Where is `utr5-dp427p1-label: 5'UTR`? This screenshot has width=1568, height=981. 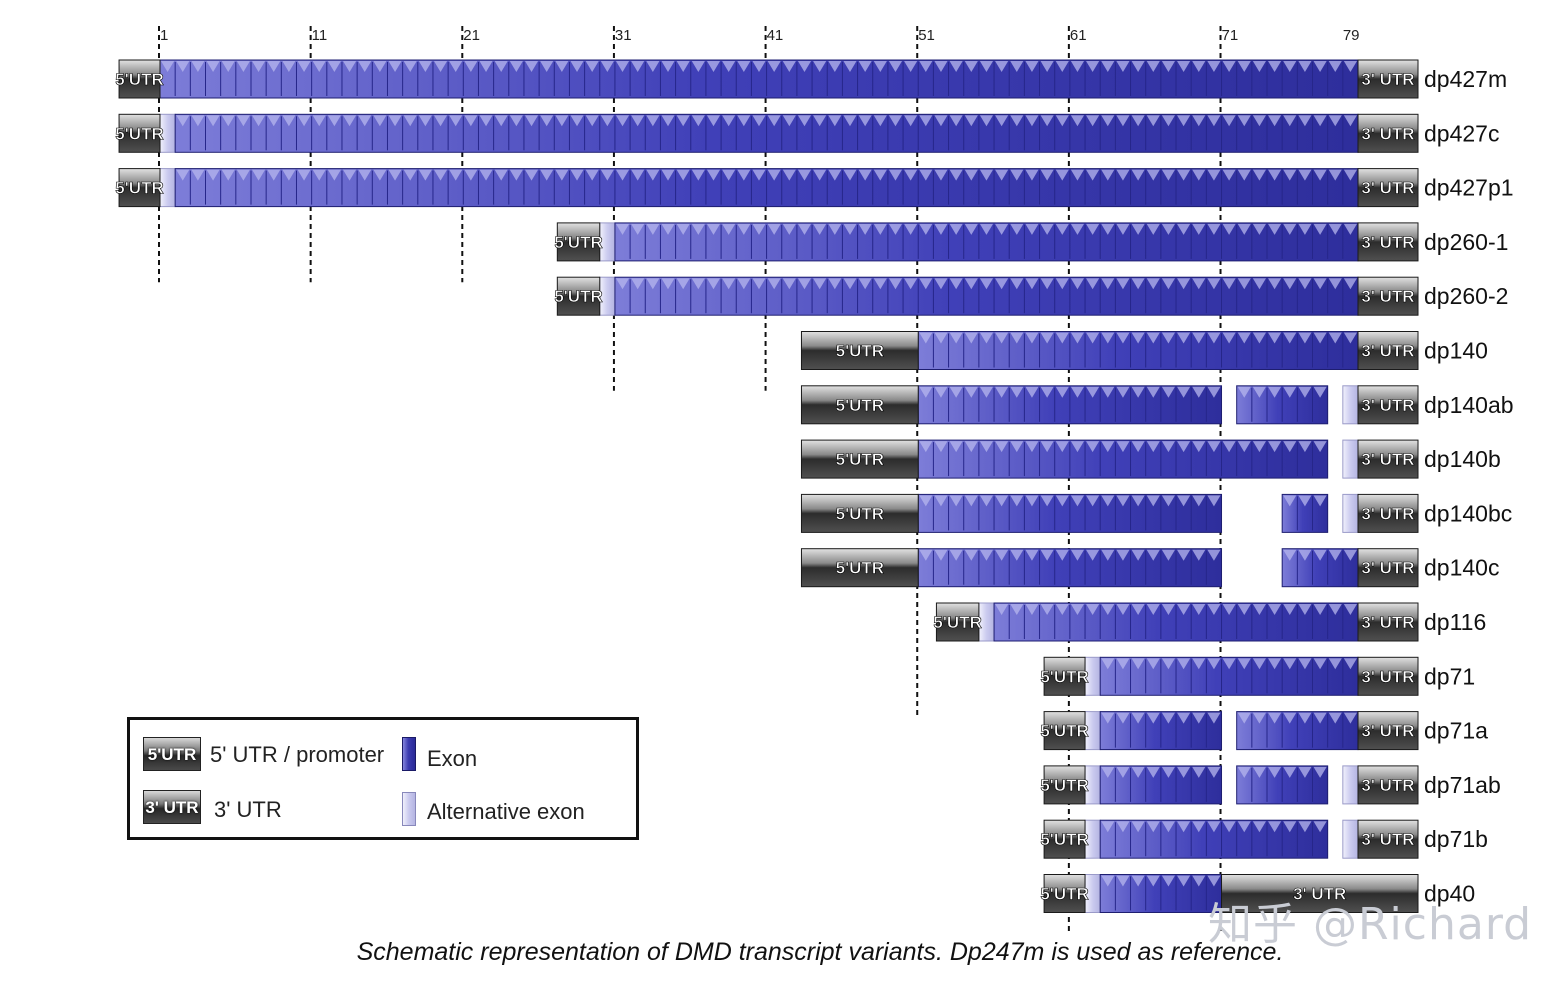 utr5-dp427p1-label: 5'UTR is located at coordinates (139, 188).